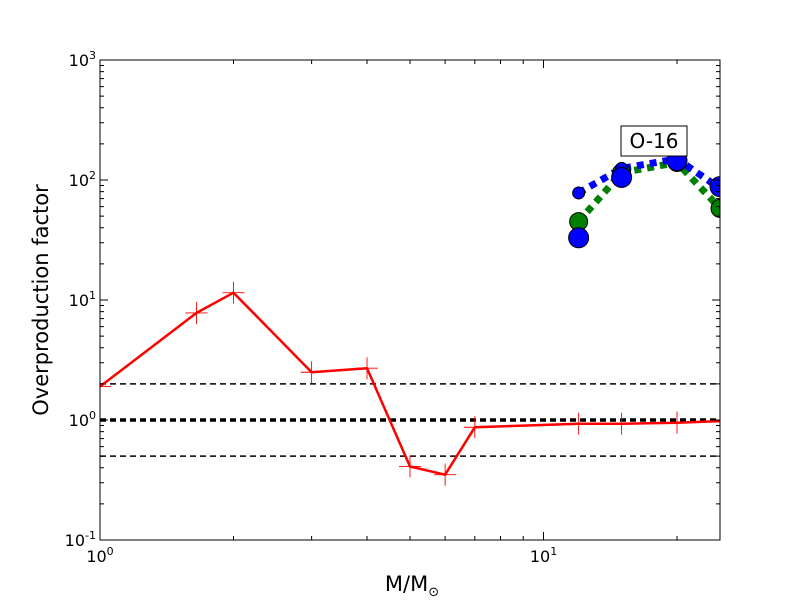  I want to click on y-tick-label: 10¹, so click(82, 299).